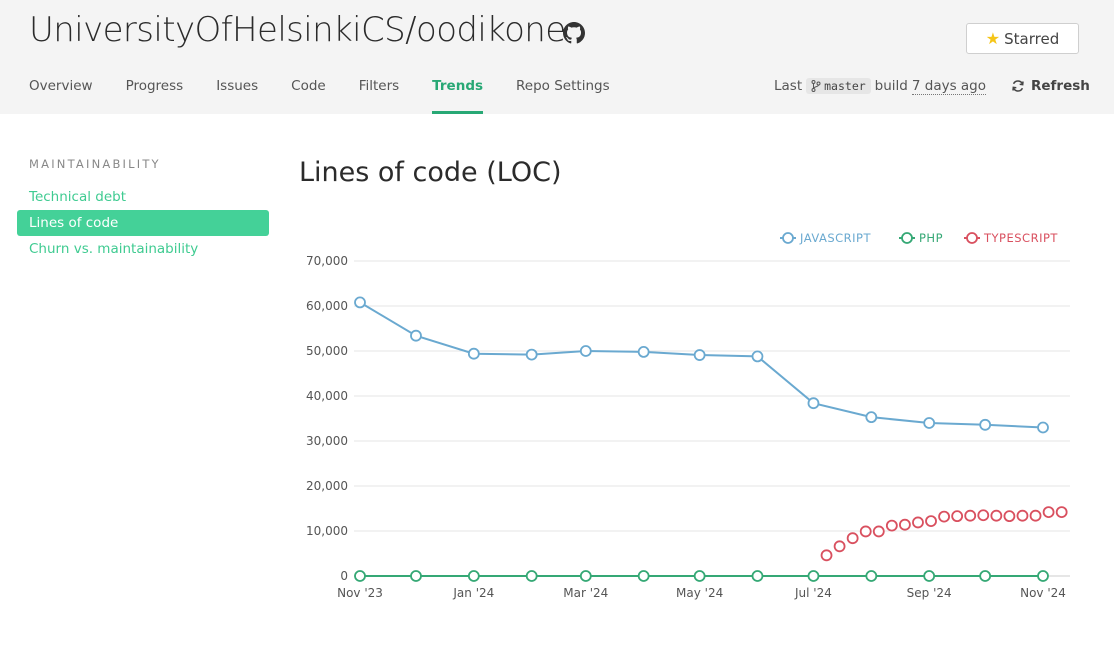  Describe the element at coordinates (327, 486) in the screenshot. I see `y-tick-label: 20,000` at that location.